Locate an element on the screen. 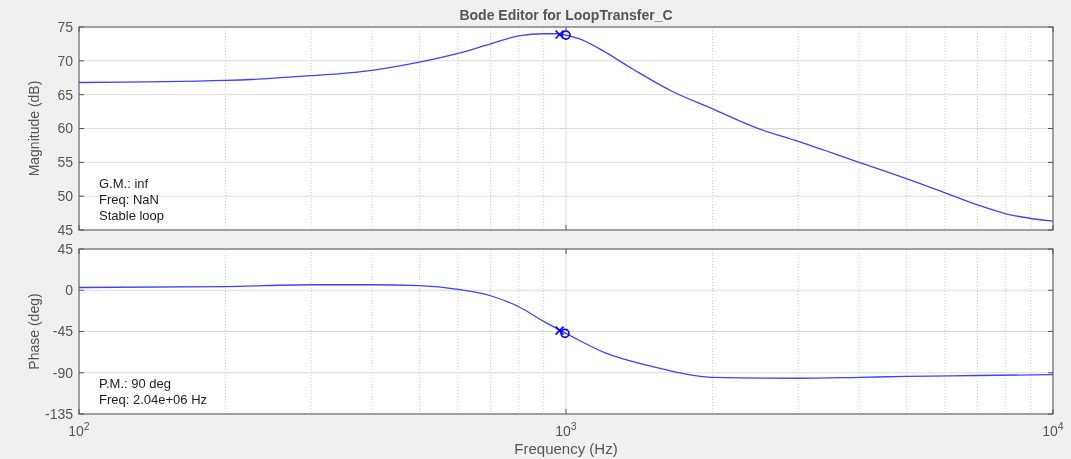 The image size is (1071, 459). y-tick-label: -45 is located at coordinates (63, 331).